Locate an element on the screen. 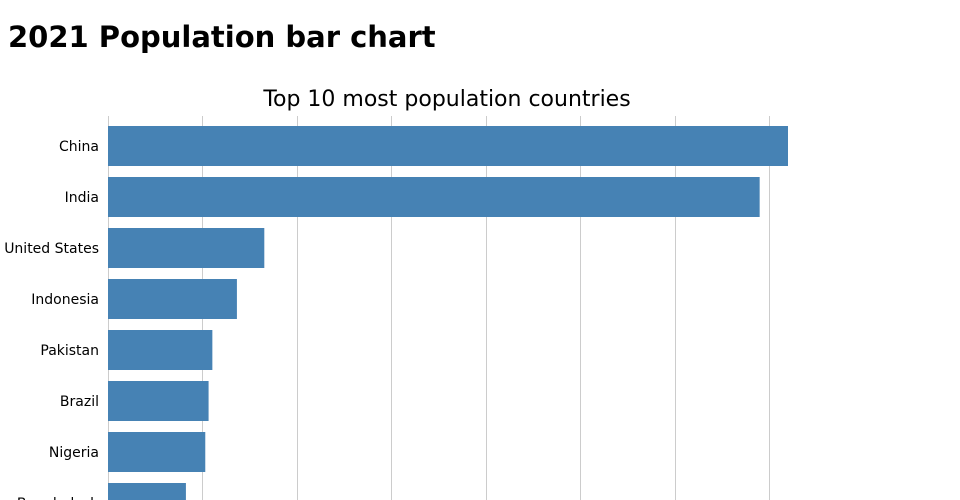 This screenshot has height=500, width=960. category-label: China is located at coordinates (79, 147).